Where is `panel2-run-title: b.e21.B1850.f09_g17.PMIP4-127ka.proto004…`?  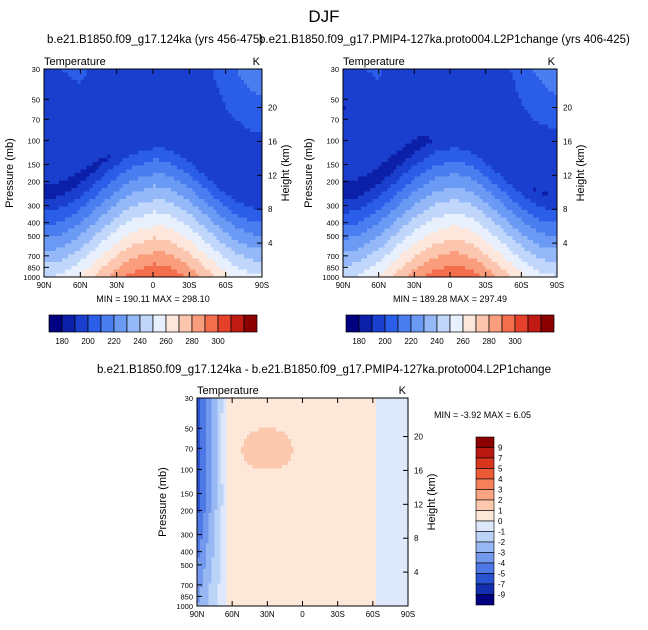
panel2-run-title: b.e21.B1850.f09_g17.PMIP4-127ka.proto004… is located at coordinates (444, 40).